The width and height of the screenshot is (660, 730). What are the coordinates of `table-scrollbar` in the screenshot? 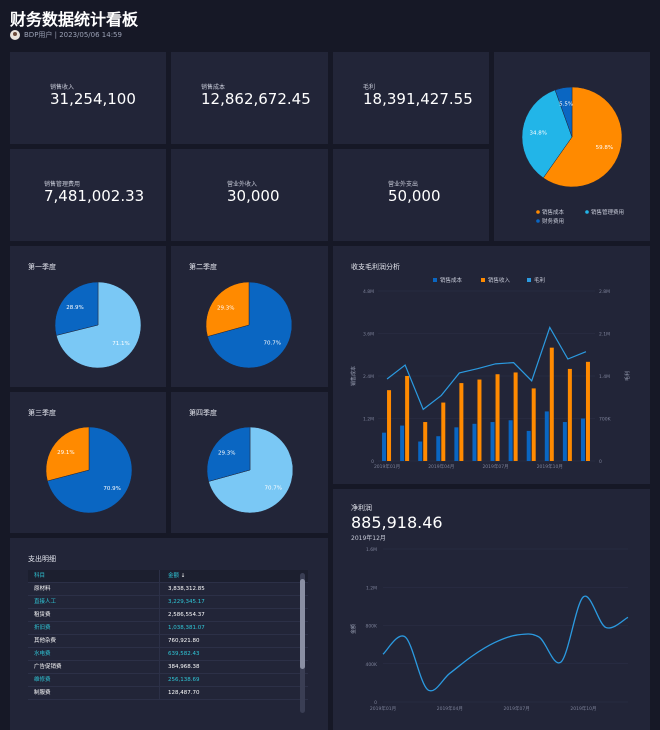 It's located at (302, 643).